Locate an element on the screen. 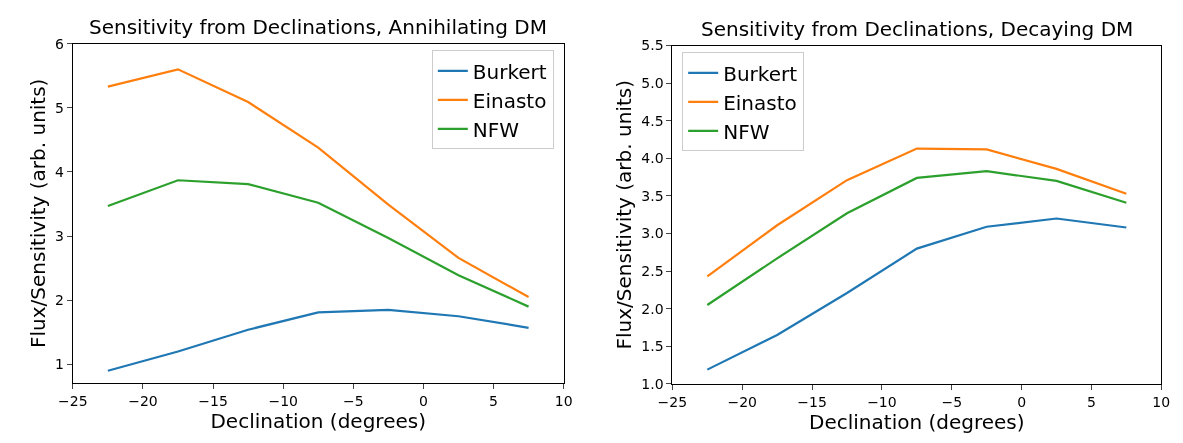  chart-title: Sensitivity from Declinations, Decaying DM is located at coordinates (917, 29).